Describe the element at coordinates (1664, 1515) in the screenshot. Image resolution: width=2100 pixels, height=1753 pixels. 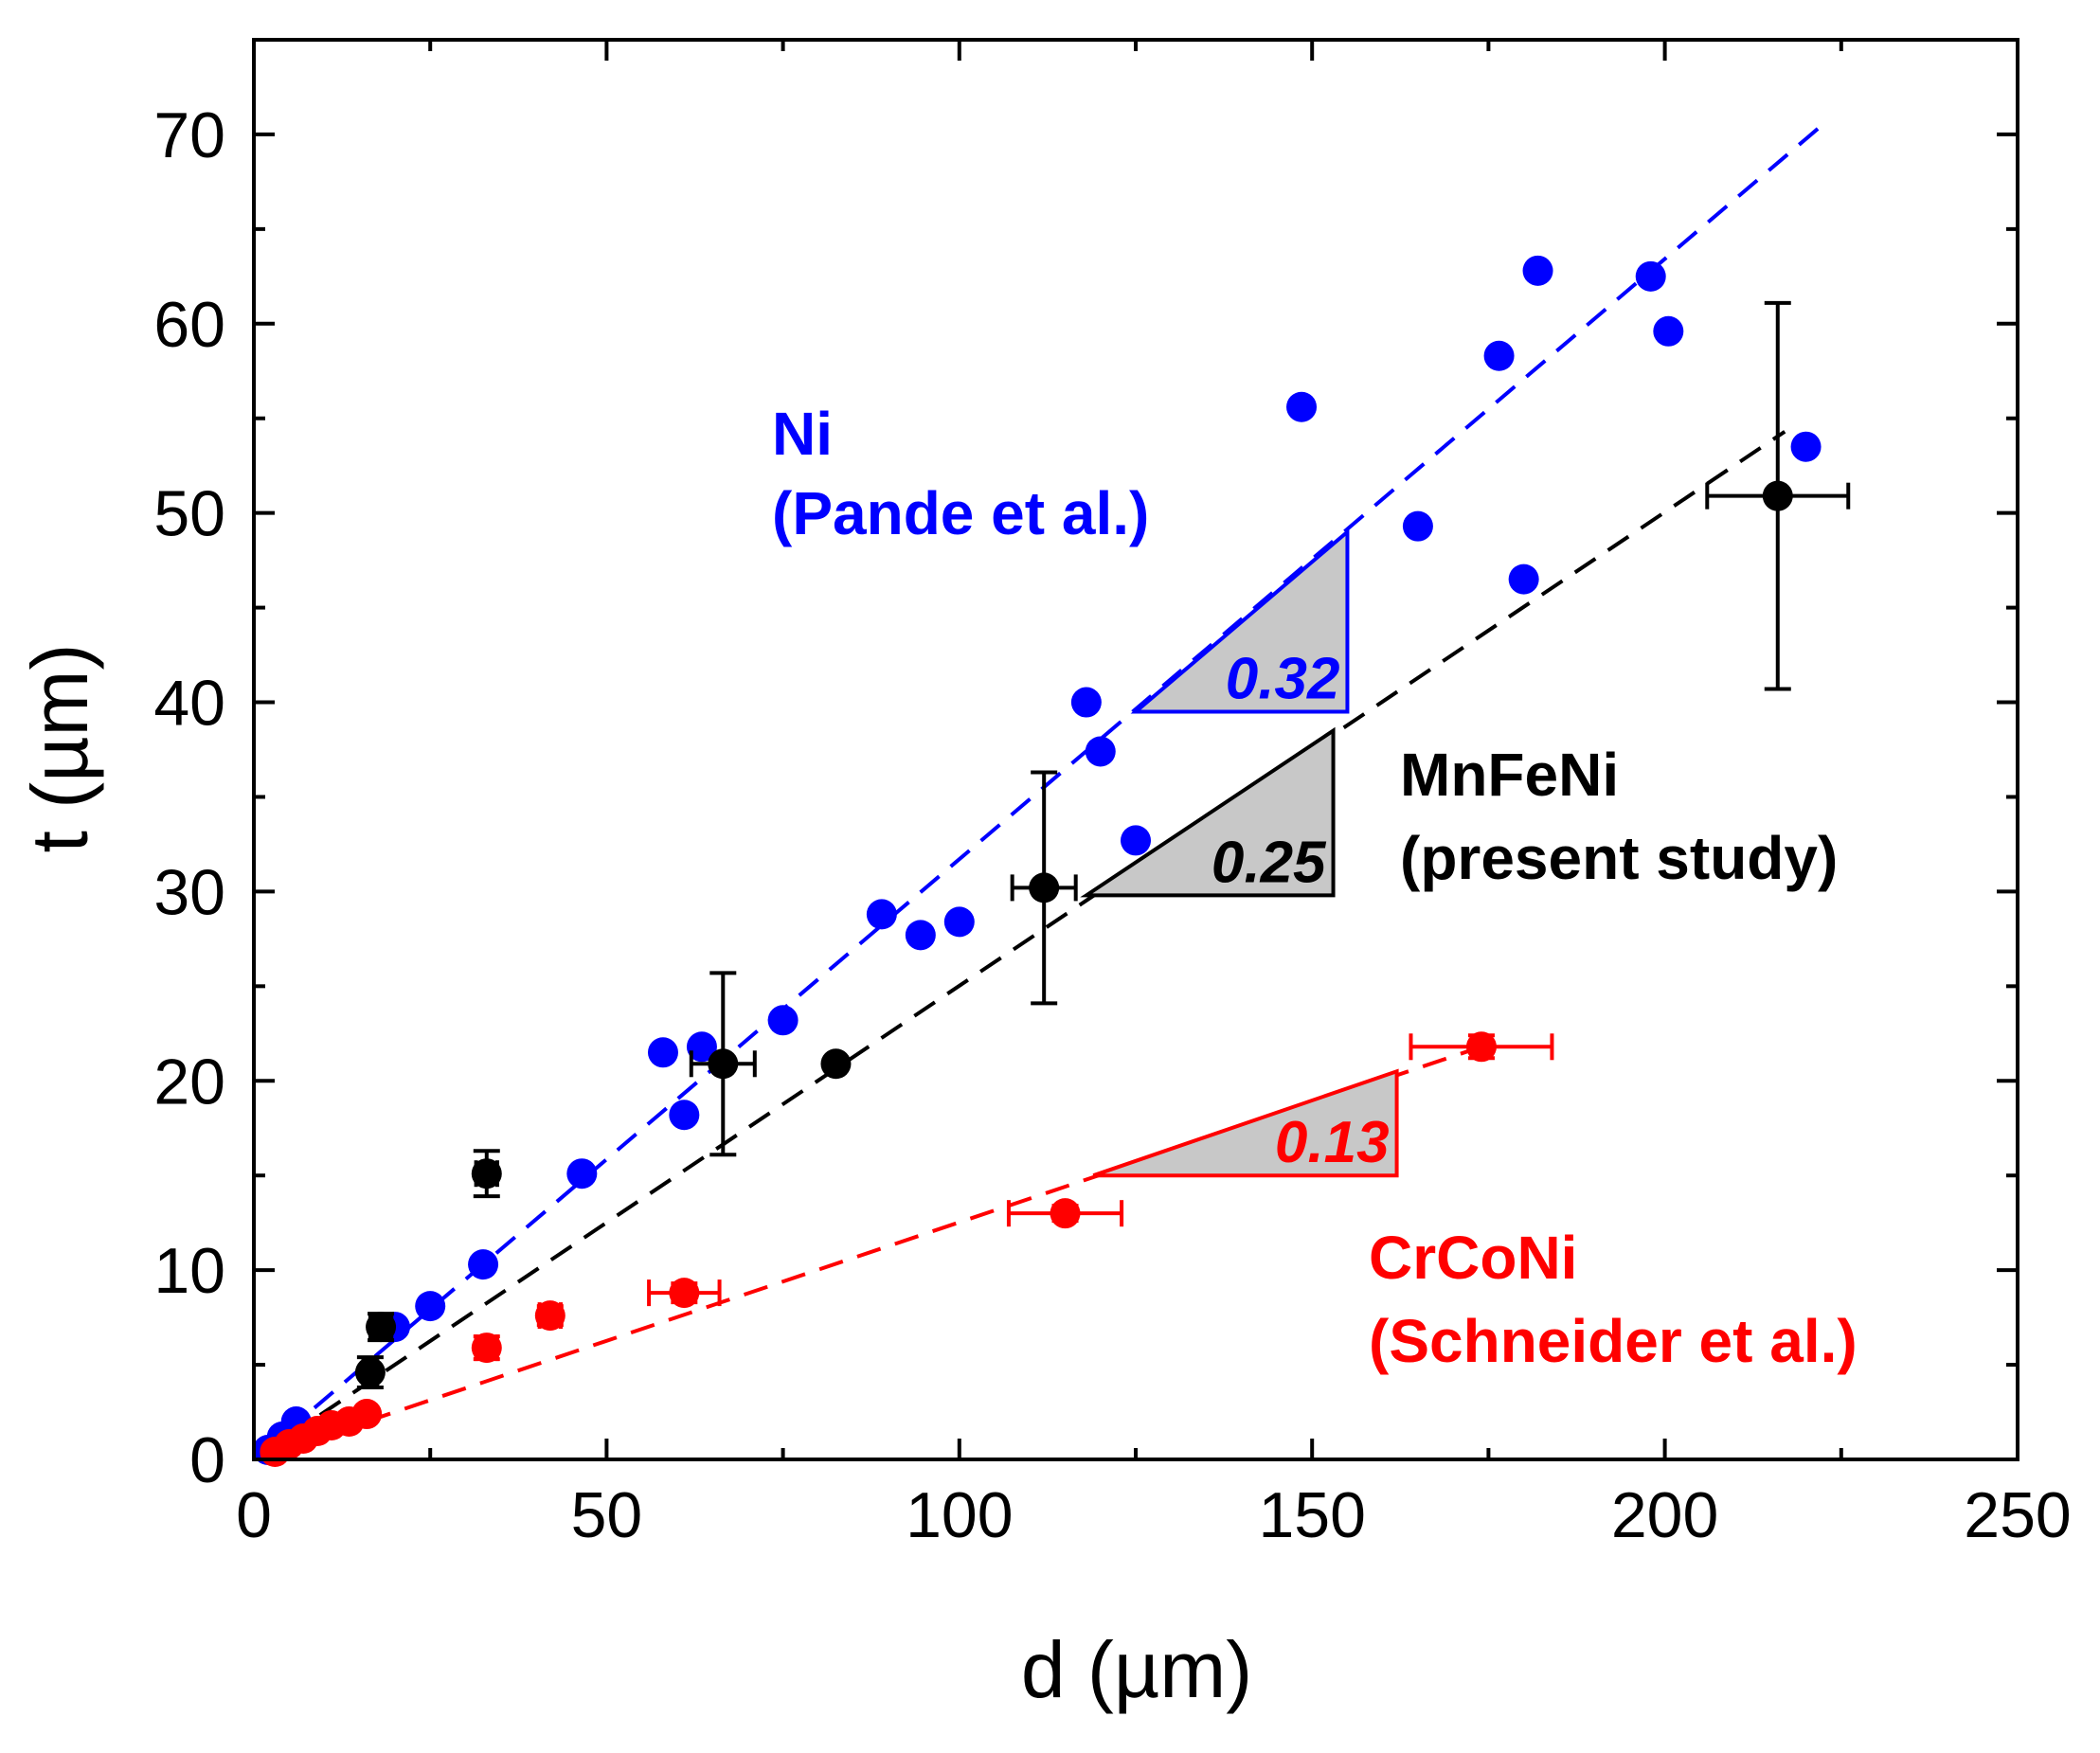
I see `x-tick-label: 200` at that location.